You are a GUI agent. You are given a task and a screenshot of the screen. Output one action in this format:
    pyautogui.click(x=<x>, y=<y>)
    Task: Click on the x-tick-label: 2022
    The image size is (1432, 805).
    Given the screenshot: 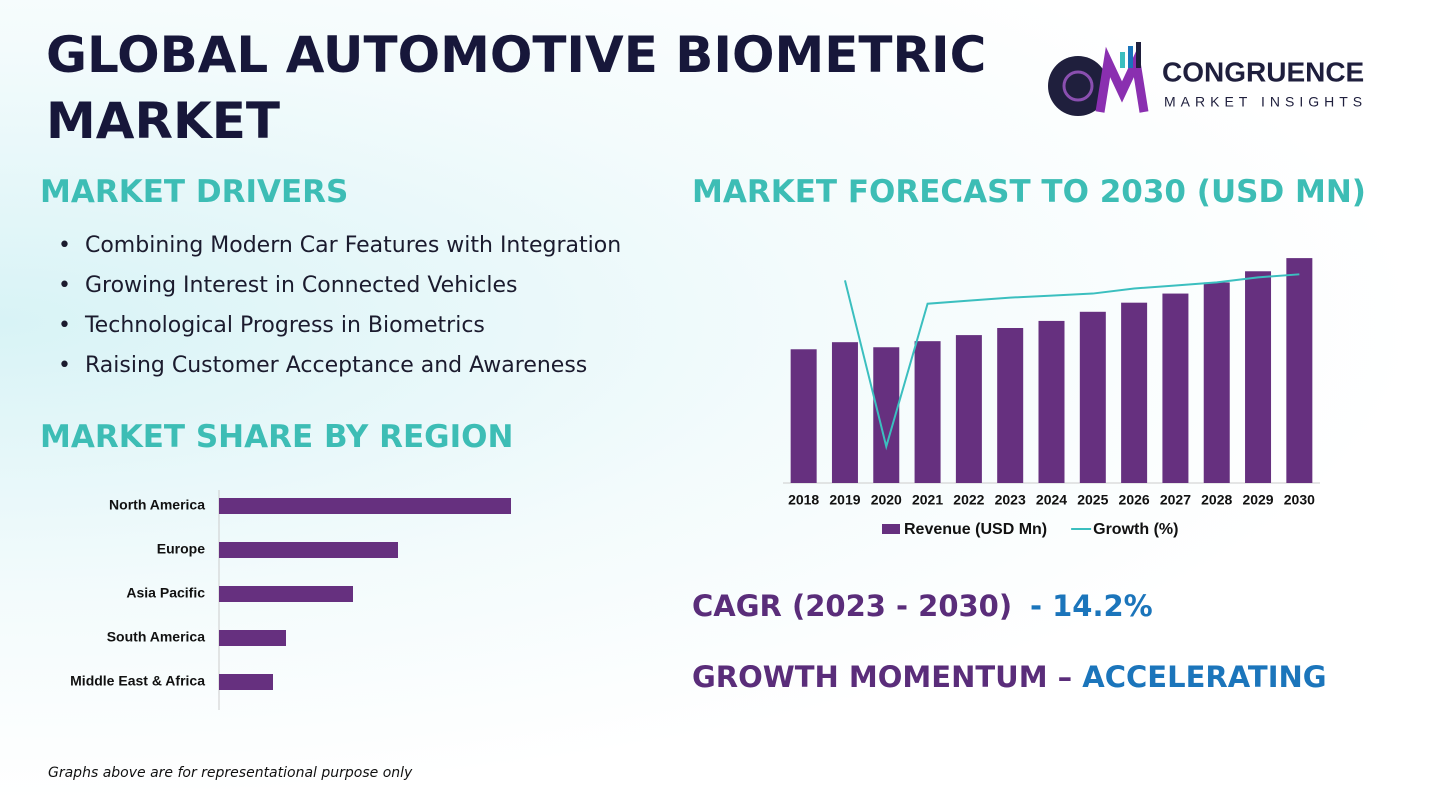 What is the action you would take?
    pyautogui.click(x=968, y=500)
    